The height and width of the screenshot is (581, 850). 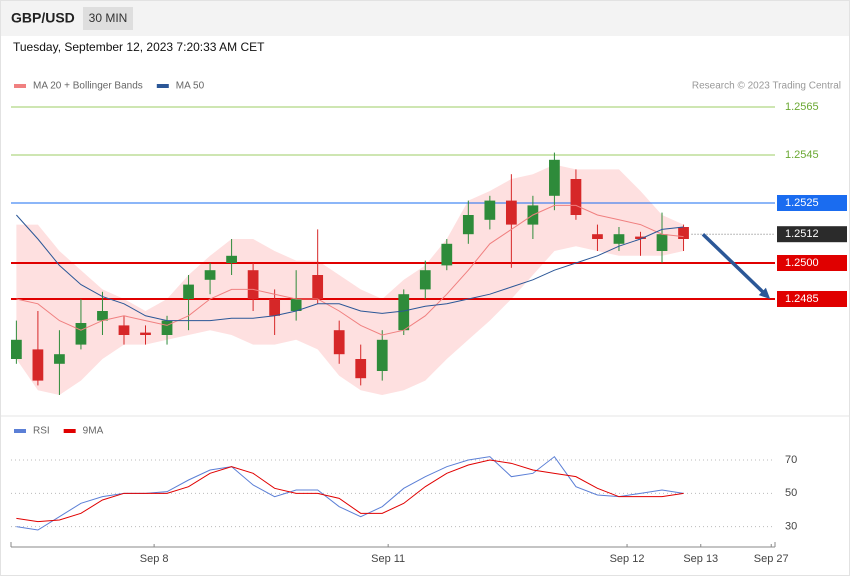 What do you see at coordinates (700, 559) in the screenshot?
I see `x-tick-label: Sep 13` at bounding box center [700, 559].